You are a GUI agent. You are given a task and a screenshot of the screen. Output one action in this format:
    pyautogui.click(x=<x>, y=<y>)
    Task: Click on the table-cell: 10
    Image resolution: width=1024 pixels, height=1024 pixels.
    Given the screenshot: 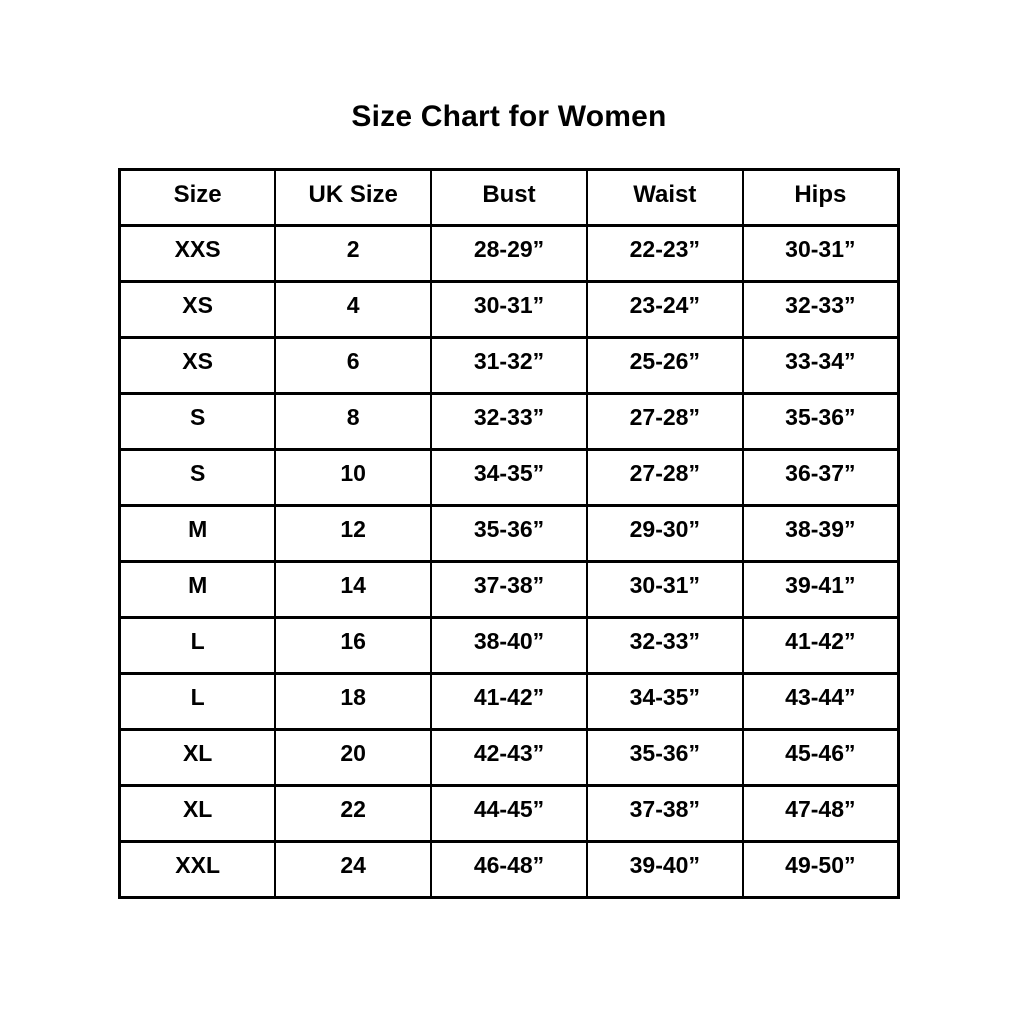 What is the action you would take?
    pyautogui.click(x=353, y=477)
    